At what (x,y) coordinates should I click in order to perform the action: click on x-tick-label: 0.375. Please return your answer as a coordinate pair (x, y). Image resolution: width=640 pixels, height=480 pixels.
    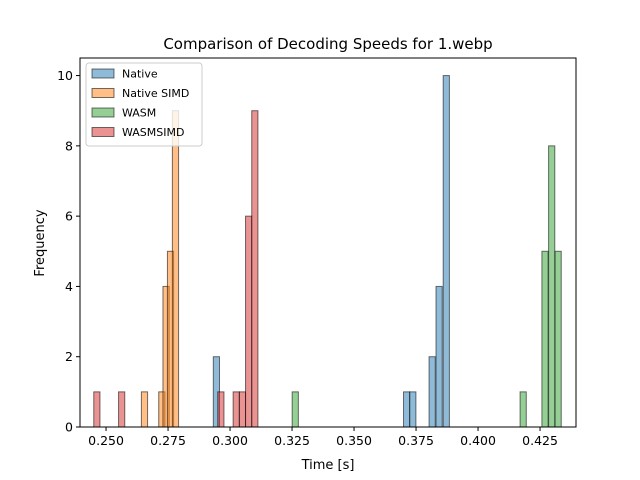
    Looking at the image, I should click on (416, 440).